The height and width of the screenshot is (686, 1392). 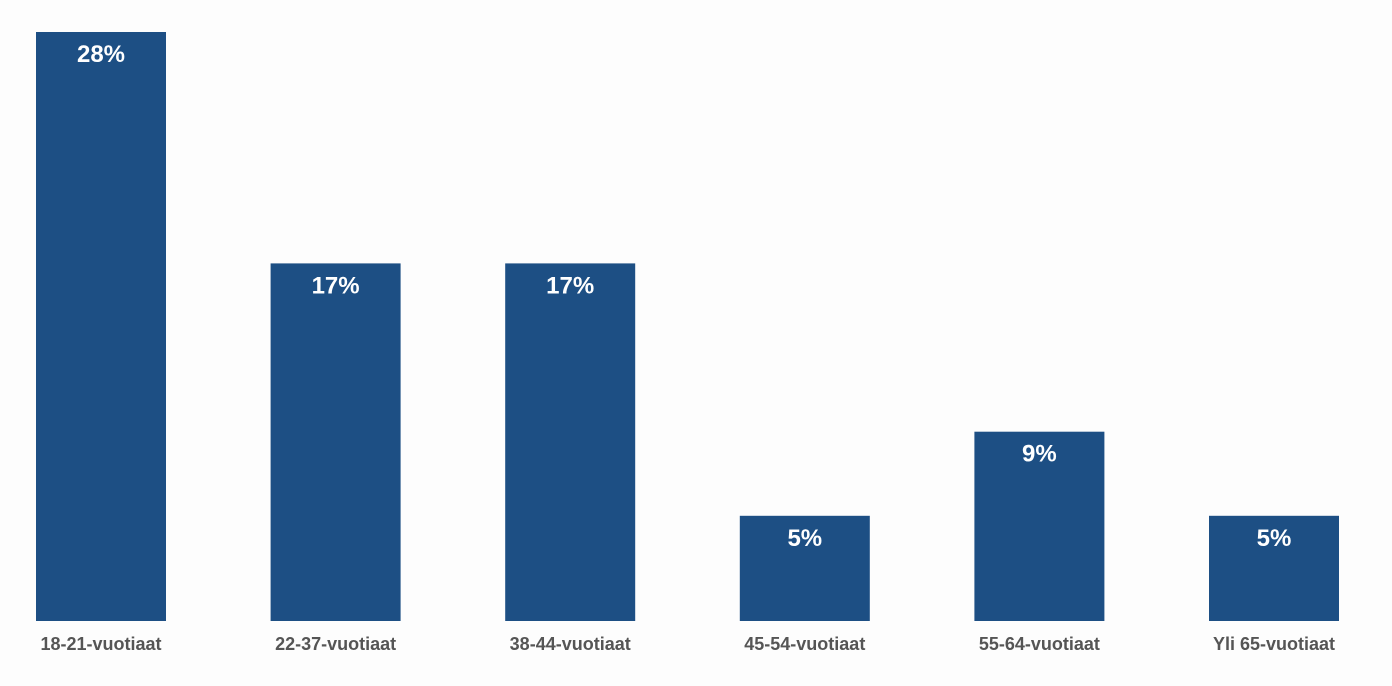 What do you see at coordinates (804, 644) in the screenshot?
I see `category-label: 45-54-vuotiaat` at bounding box center [804, 644].